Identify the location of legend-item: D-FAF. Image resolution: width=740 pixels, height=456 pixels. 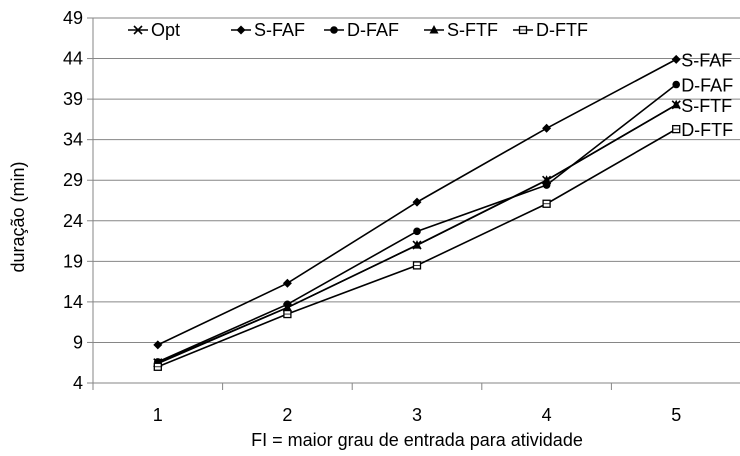
(361, 30).